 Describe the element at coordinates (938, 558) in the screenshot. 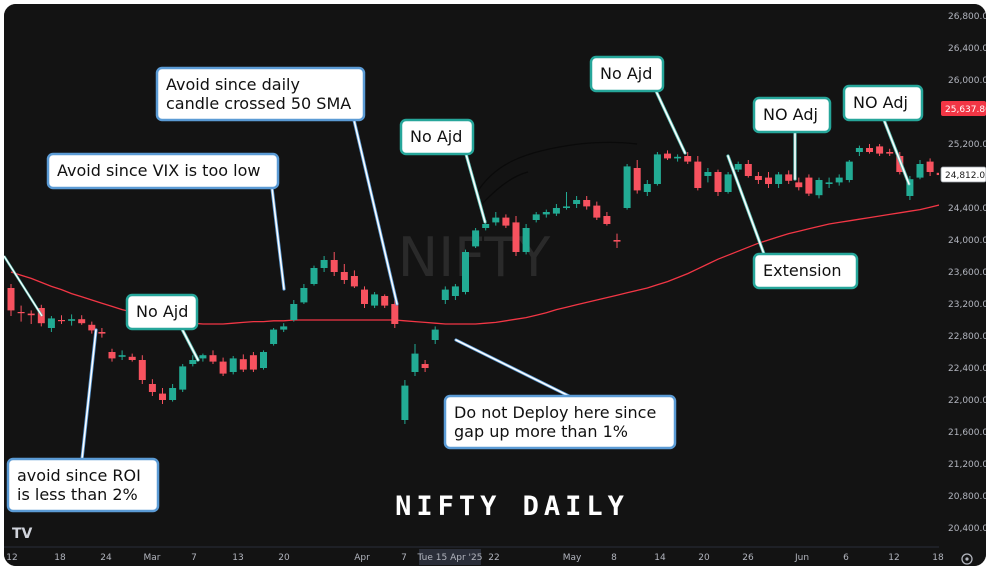

I see `x-tick-label: 18` at that location.